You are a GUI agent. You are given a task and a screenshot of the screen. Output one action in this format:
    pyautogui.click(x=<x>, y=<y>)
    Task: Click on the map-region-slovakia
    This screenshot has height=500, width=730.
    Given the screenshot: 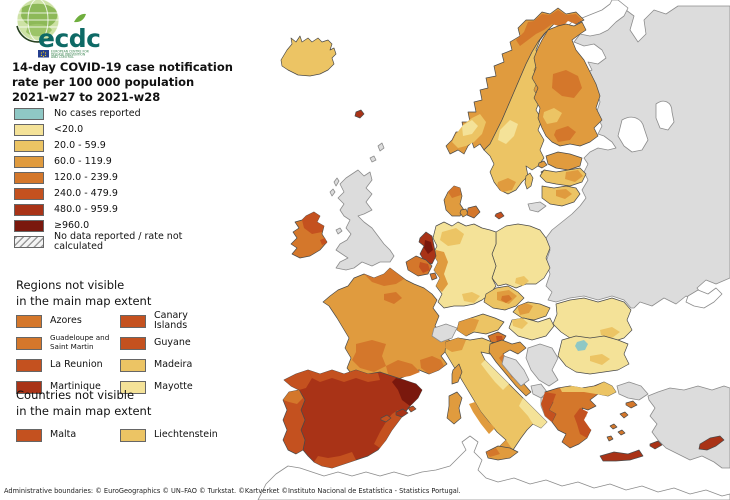 What is the action you would take?
    pyautogui.click(x=531, y=311)
    